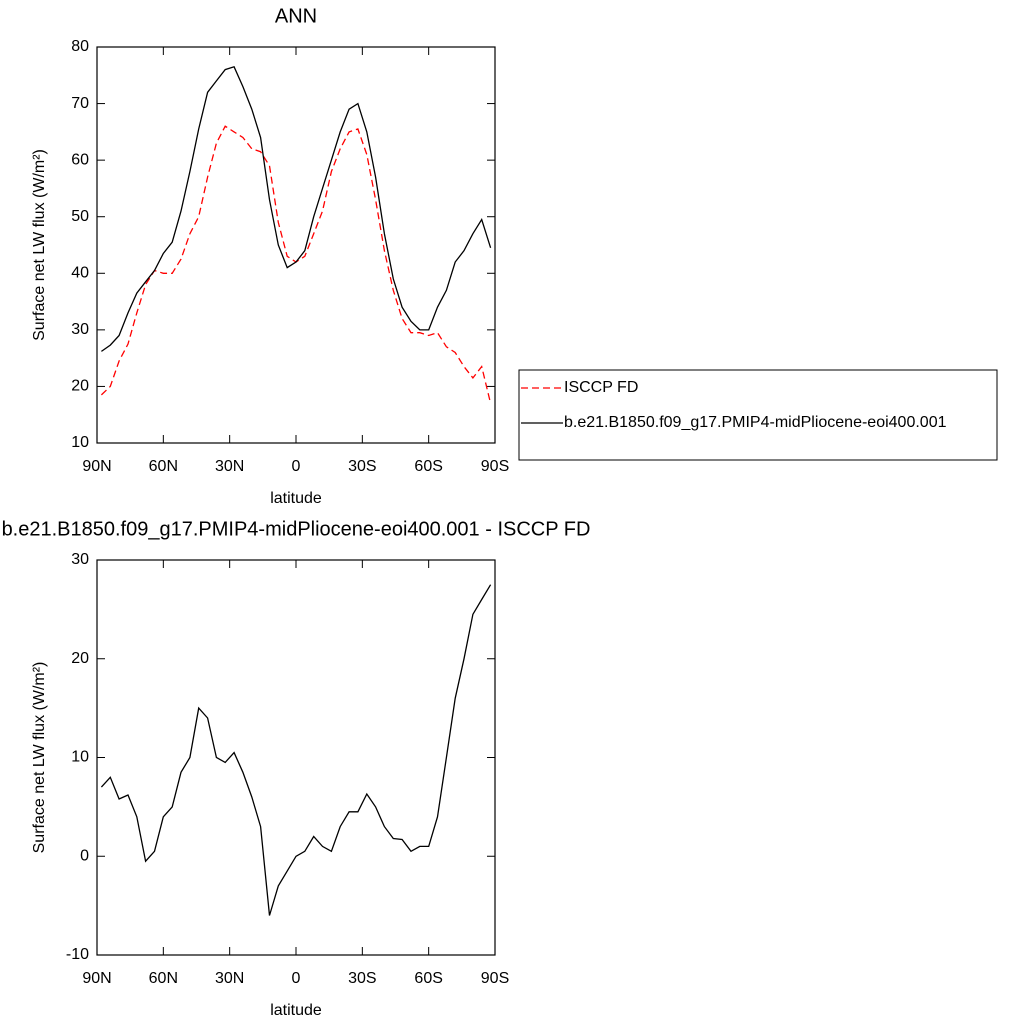 This screenshot has width=1024, height=1024. Describe the element at coordinates (601, 387) in the screenshot. I see `legend-label: ISCCP FD` at that location.